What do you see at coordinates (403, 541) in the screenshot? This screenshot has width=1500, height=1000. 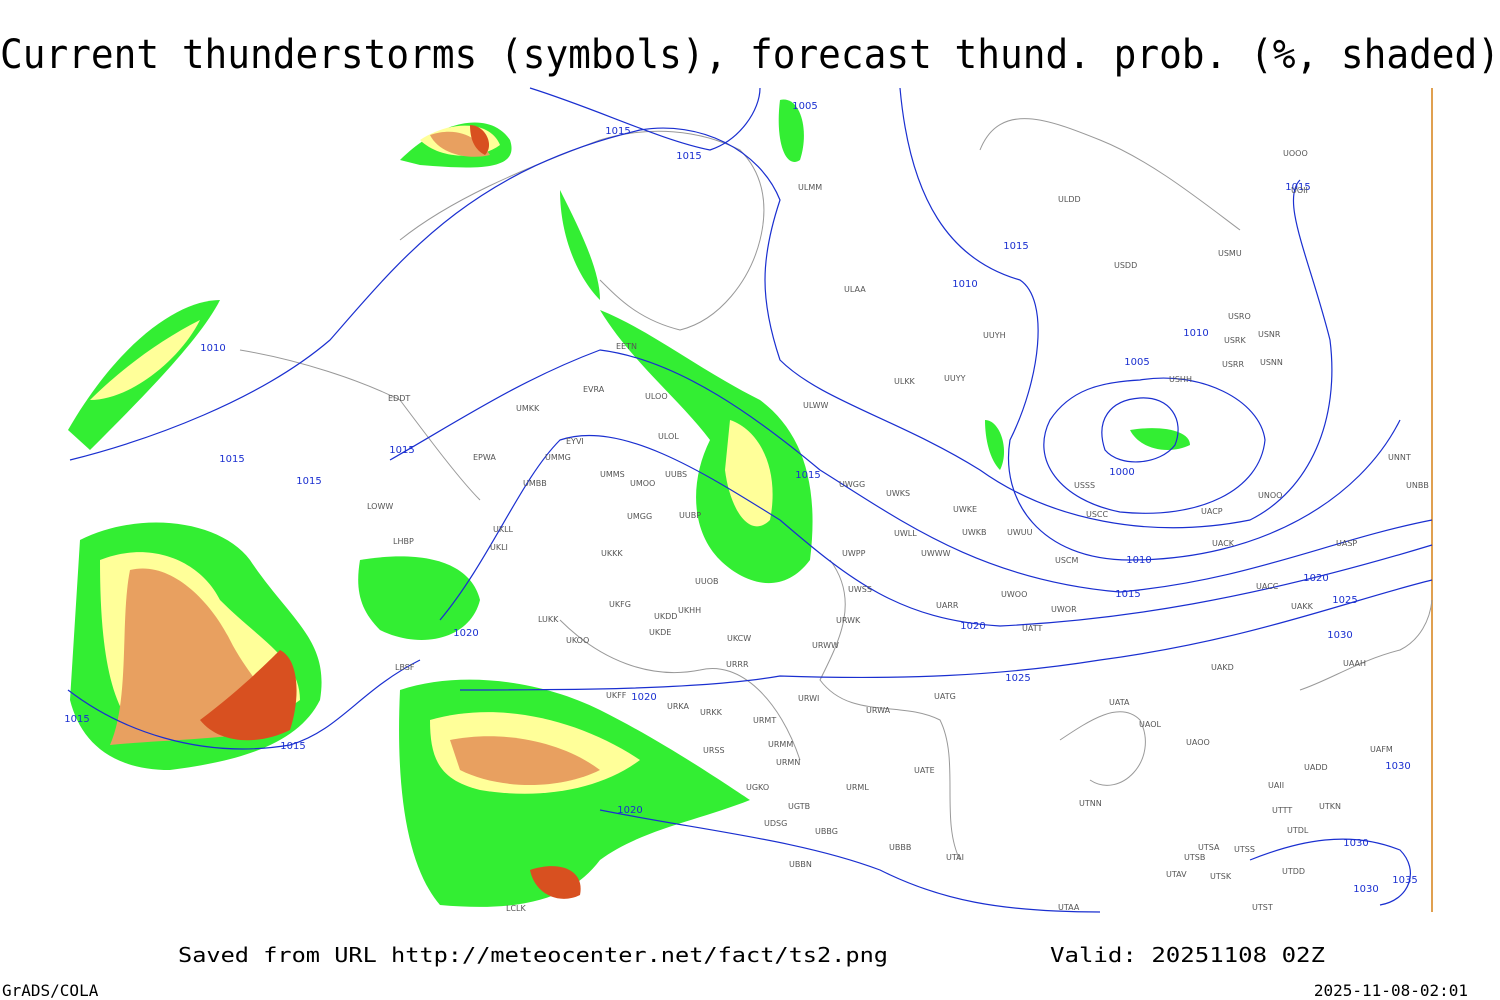 I see `station-code: LHBP` at bounding box center [403, 541].